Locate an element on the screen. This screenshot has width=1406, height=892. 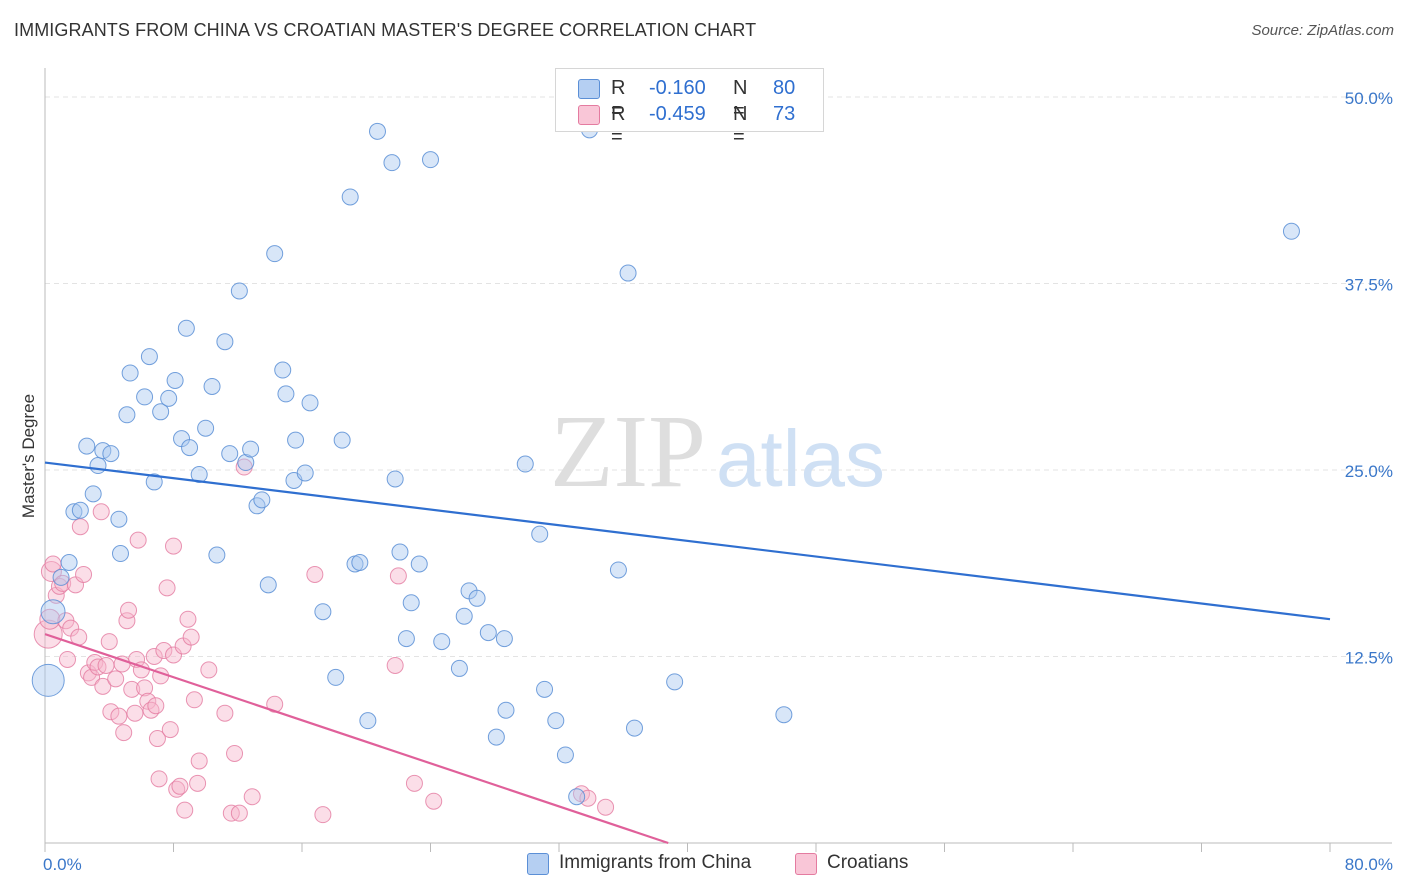
y-tick-label: 12.5% is located at coordinates (1369, 658).